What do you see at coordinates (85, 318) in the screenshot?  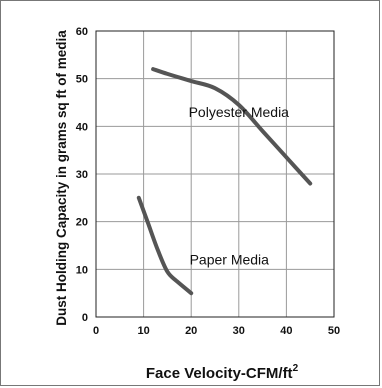 I see `y-tick-label: 0` at bounding box center [85, 318].